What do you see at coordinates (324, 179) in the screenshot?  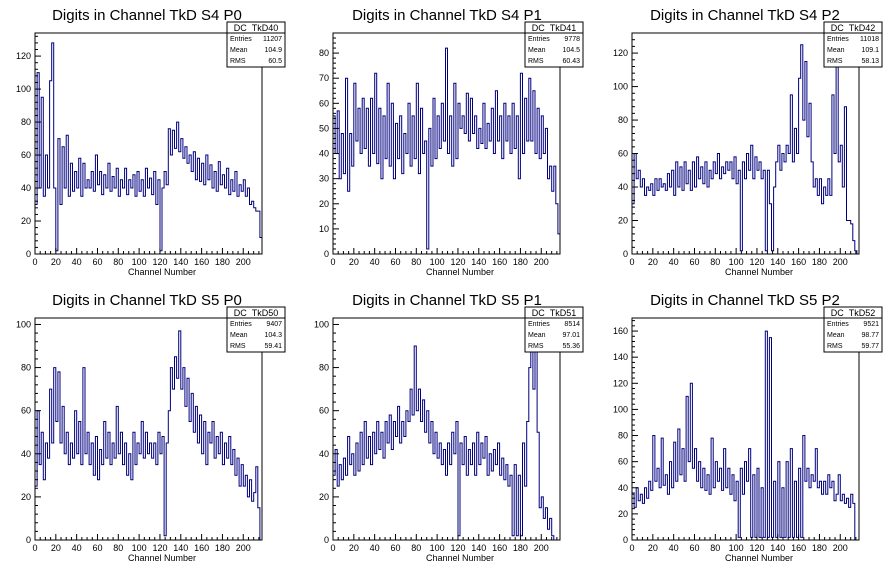 I see `y-tick-label: 30` at bounding box center [324, 179].